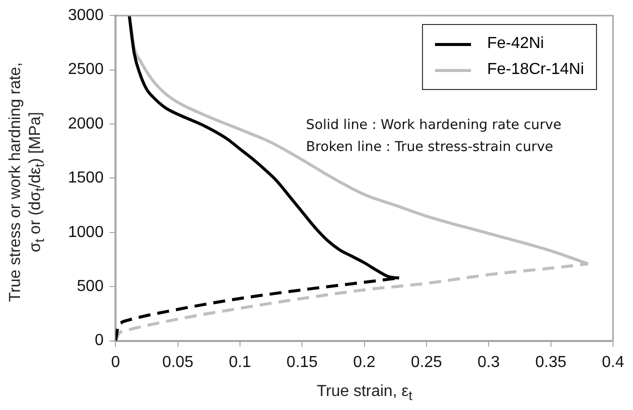 This screenshot has height=410, width=633. What do you see at coordinates (99, 341) in the screenshot?
I see `y-tick-label: 0` at bounding box center [99, 341].